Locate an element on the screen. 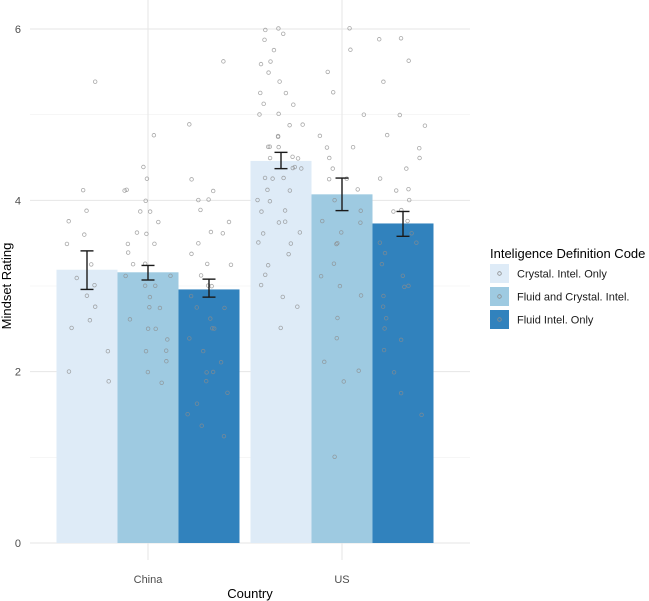 This screenshot has height=601, width=649. legend-label: Fluid and Crystal. Intel. is located at coordinates (573, 298).